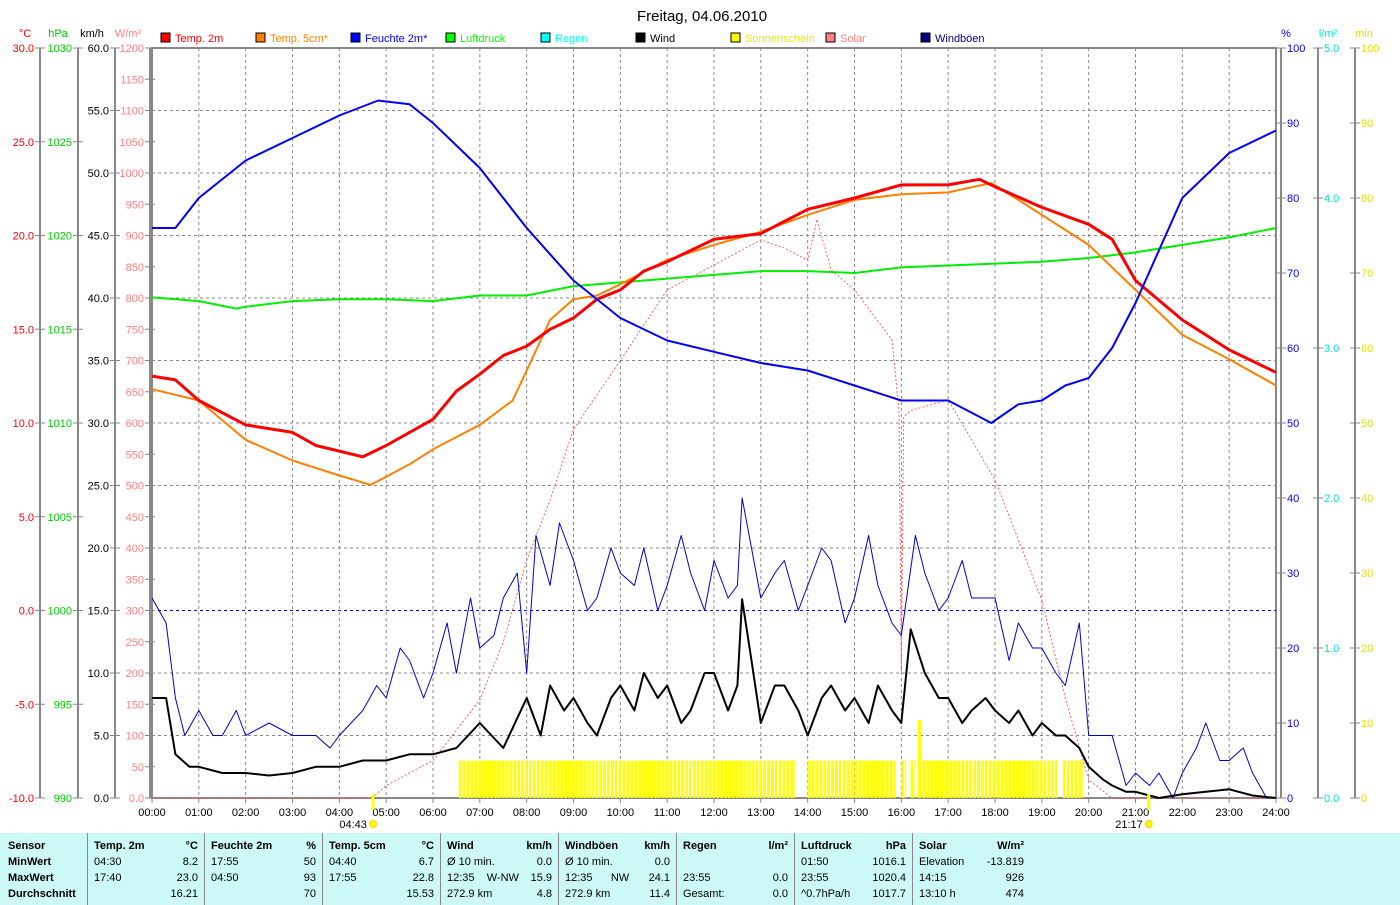 The width and height of the screenshot is (1400, 905). Describe the element at coordinates (108, 878) in the screenshot. I see `cell-time: 17:40` at that location.